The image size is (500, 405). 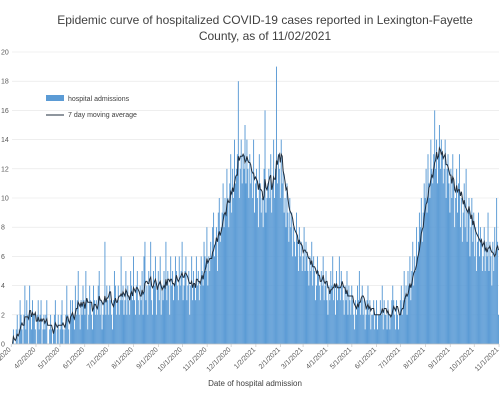 What do you see at coordinates (5, 199) in the screenshot?
I see `y-axis: 0 2 4 6 8 10 12 14 16 18 20` at bounding box center [5, 199].